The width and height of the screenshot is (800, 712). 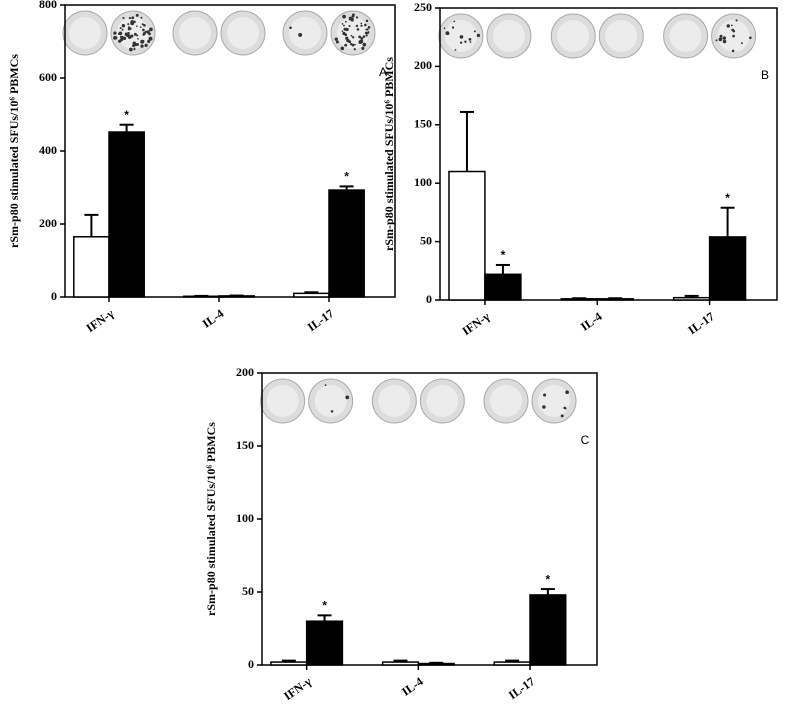 I want to click on y-tick-label: 400, so click(x=48, y=150).